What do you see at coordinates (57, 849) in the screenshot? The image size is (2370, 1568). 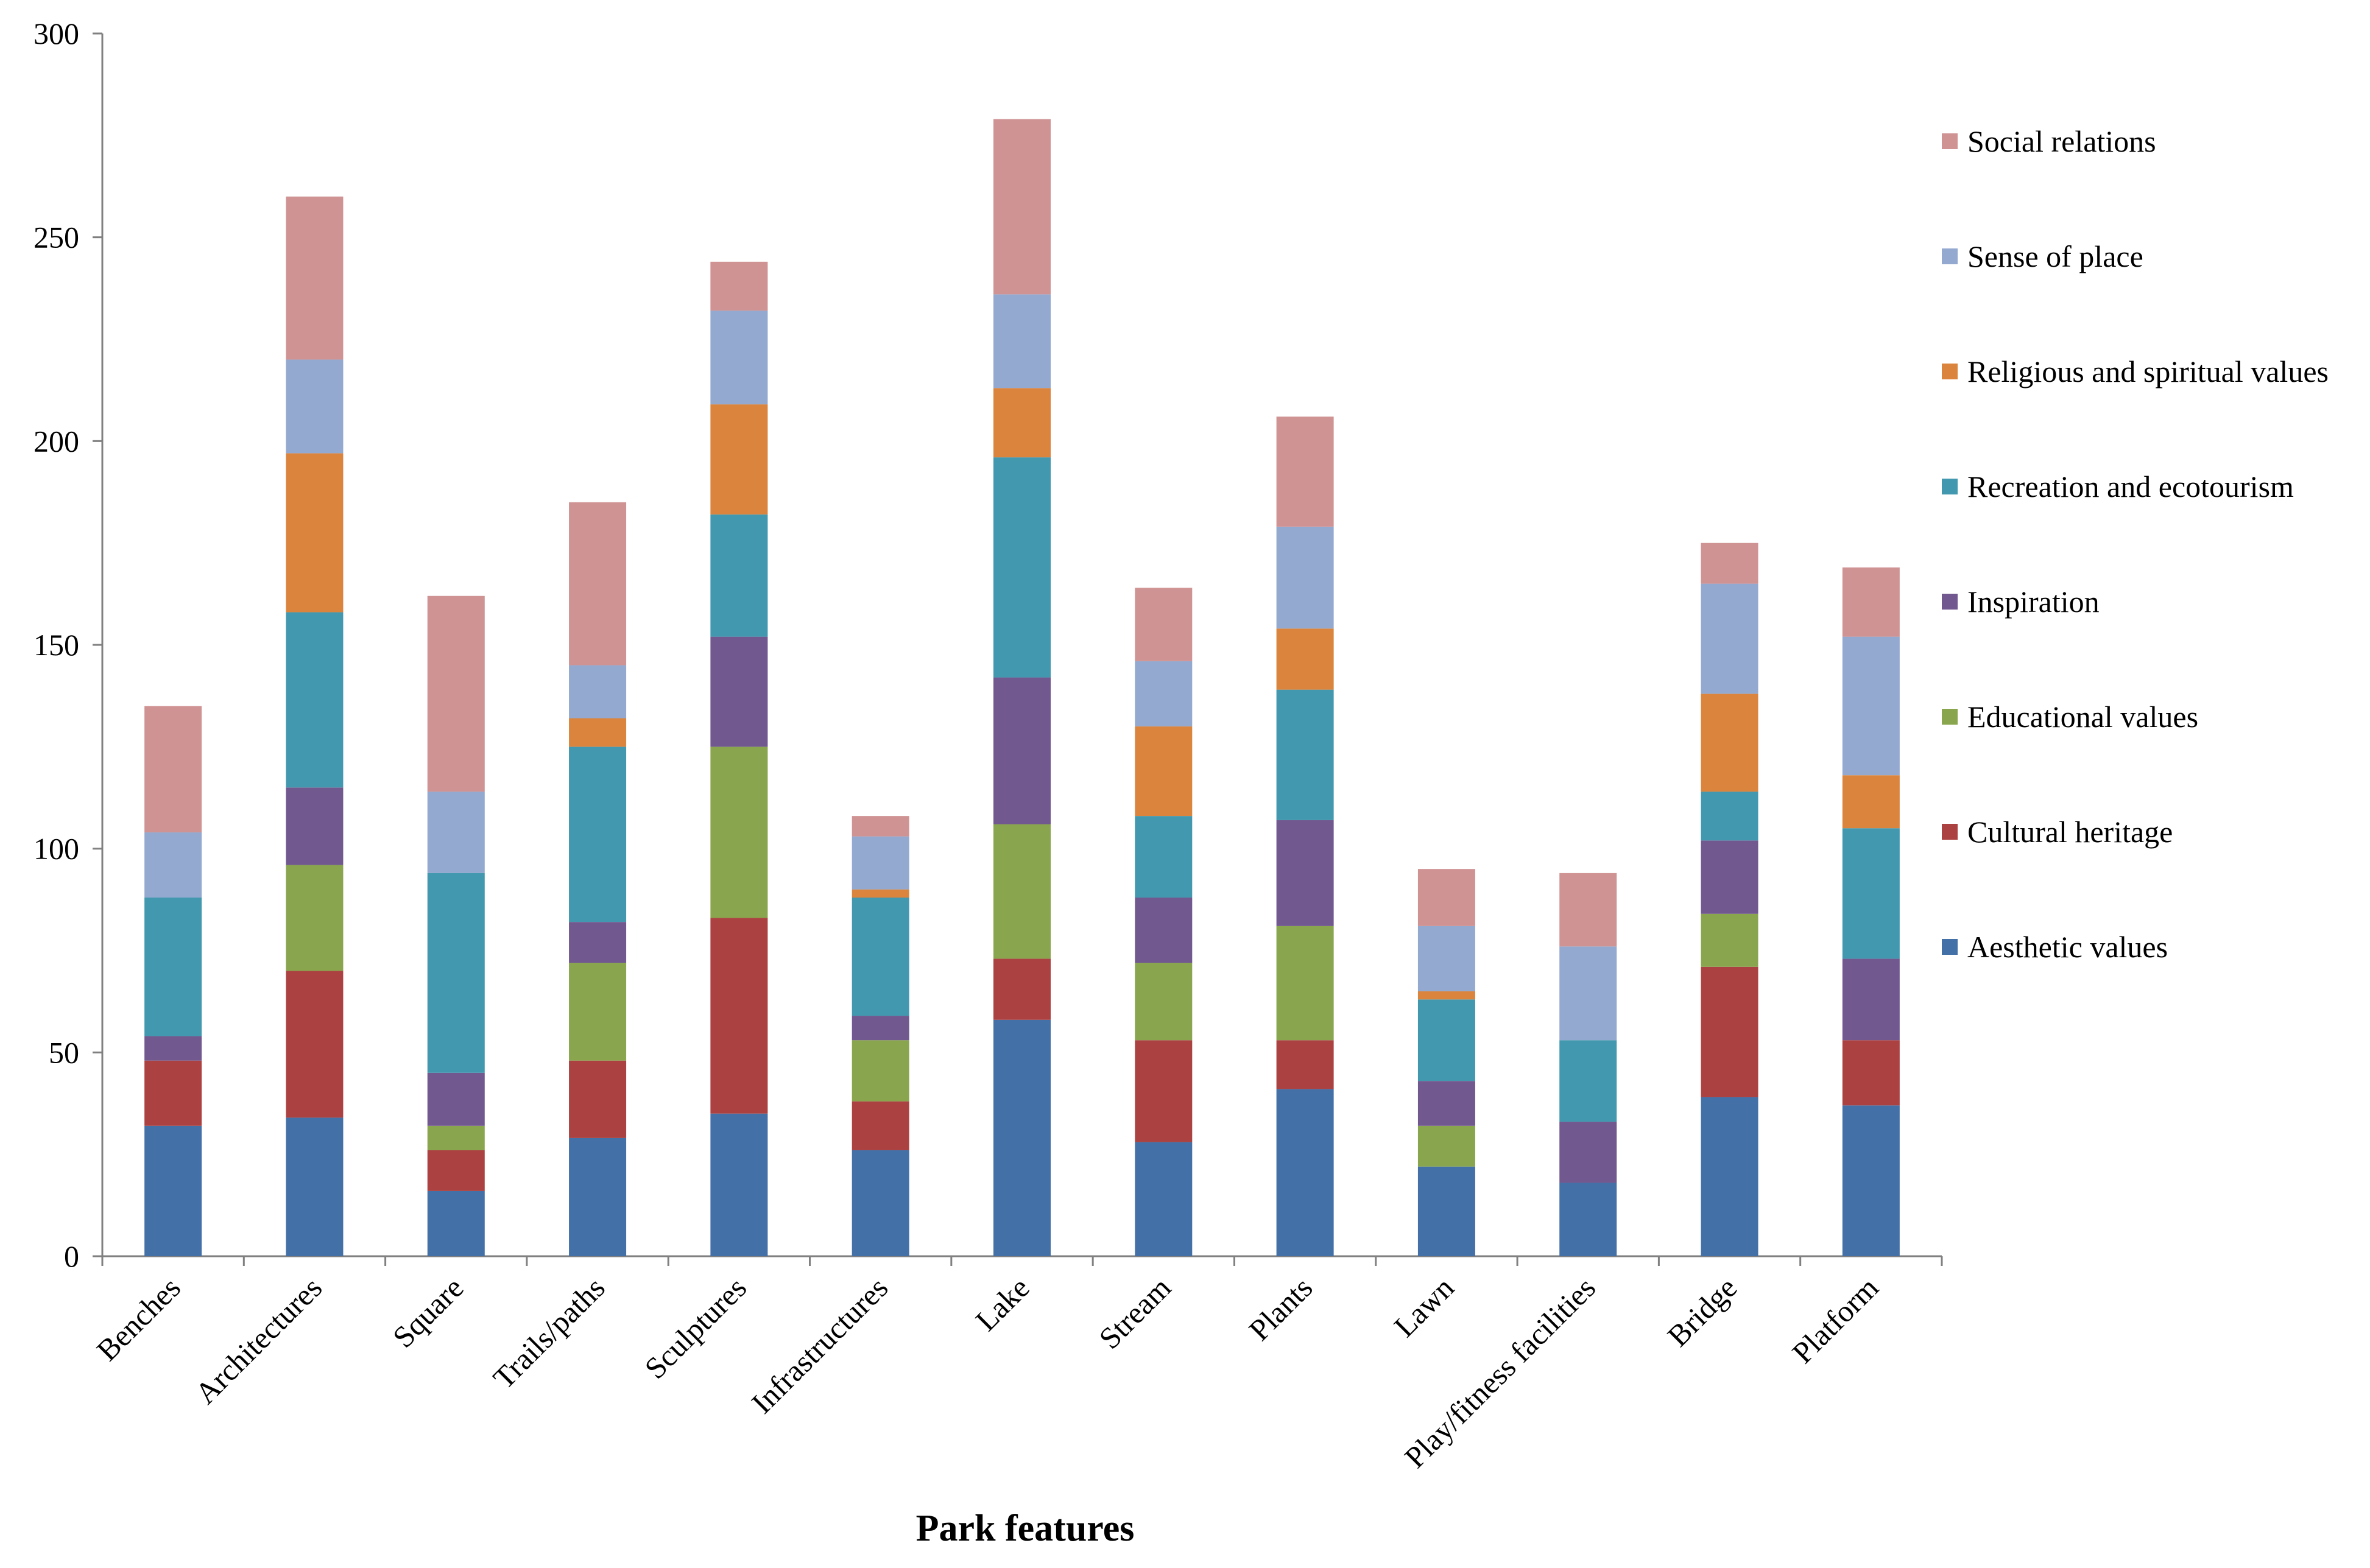 I see `y-tick-label: 100` at bounding box center [57, 849].